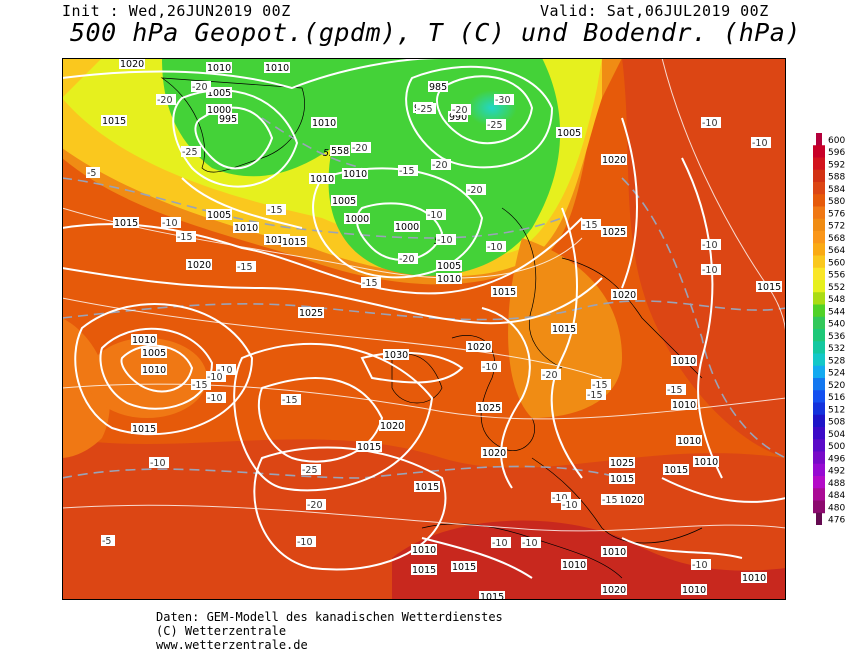 The height and width of the screenshot is (657, 850). What do you see at coordinates (836, 459) in the screenshot?
I see `colorbar-label: 496` at bounding box center [836, 459].